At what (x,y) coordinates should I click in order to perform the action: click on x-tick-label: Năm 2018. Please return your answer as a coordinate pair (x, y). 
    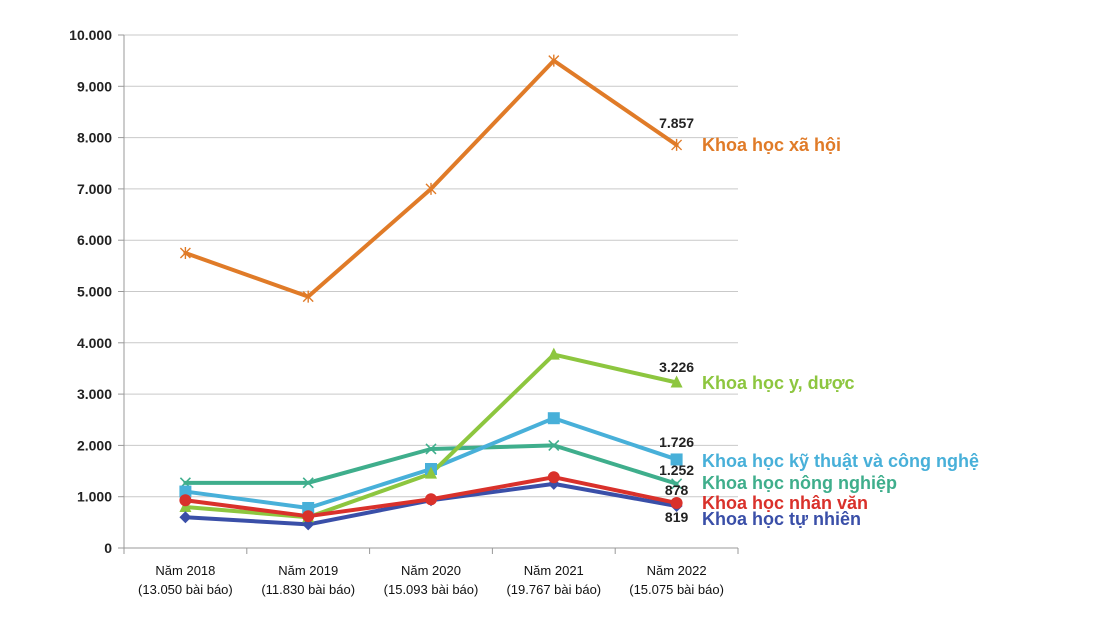
    Looking at the image, I should click on (185, 570).